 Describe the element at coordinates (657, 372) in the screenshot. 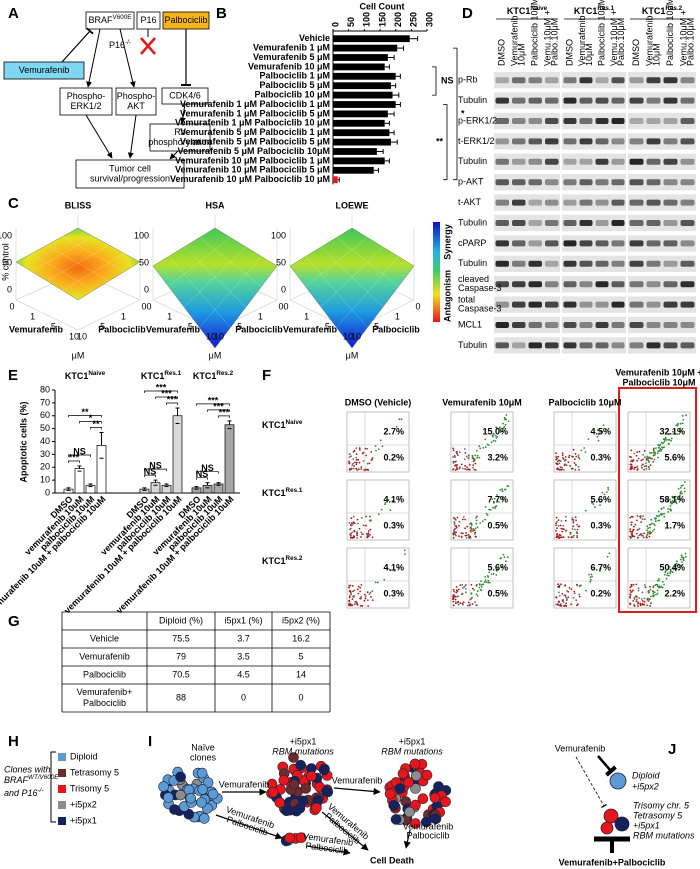

I see `column-header: Vemurafenib 10μM +` at that location.